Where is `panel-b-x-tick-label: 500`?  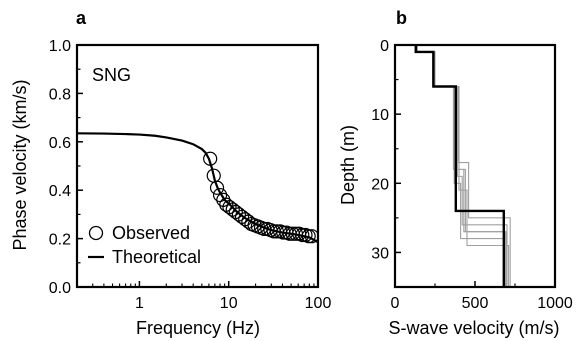 panel-b-x-tick-label: 500 is located at coordinates (475, 303).